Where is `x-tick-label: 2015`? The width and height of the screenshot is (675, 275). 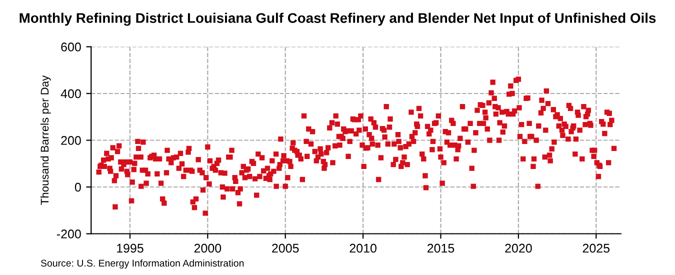 x-tick-label: 2015 is located at coordinates (440, 248).